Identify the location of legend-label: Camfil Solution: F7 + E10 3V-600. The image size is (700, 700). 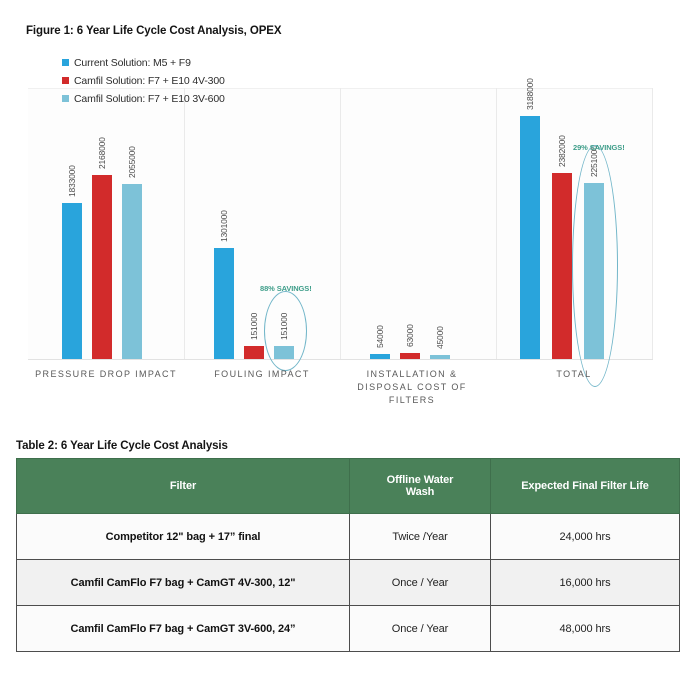
(149, 98).